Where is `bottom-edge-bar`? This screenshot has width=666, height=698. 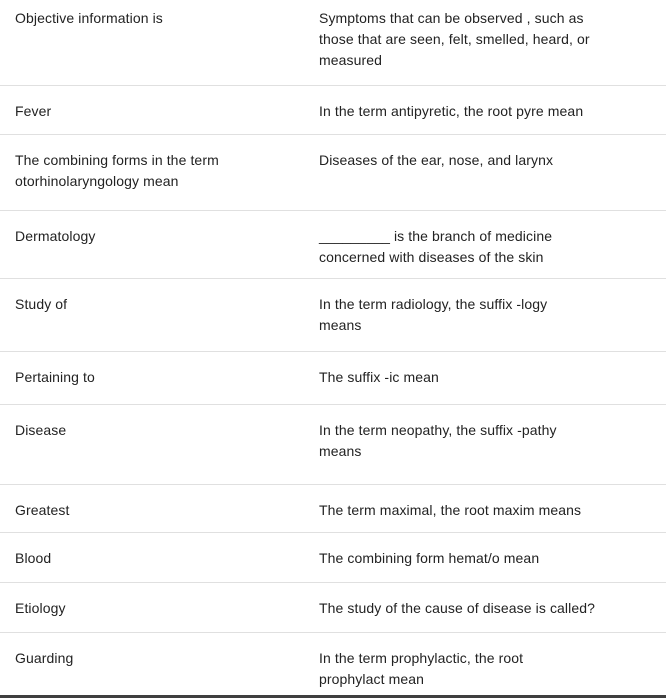 bottom-edge-bar is located at coordinates (333, 696).